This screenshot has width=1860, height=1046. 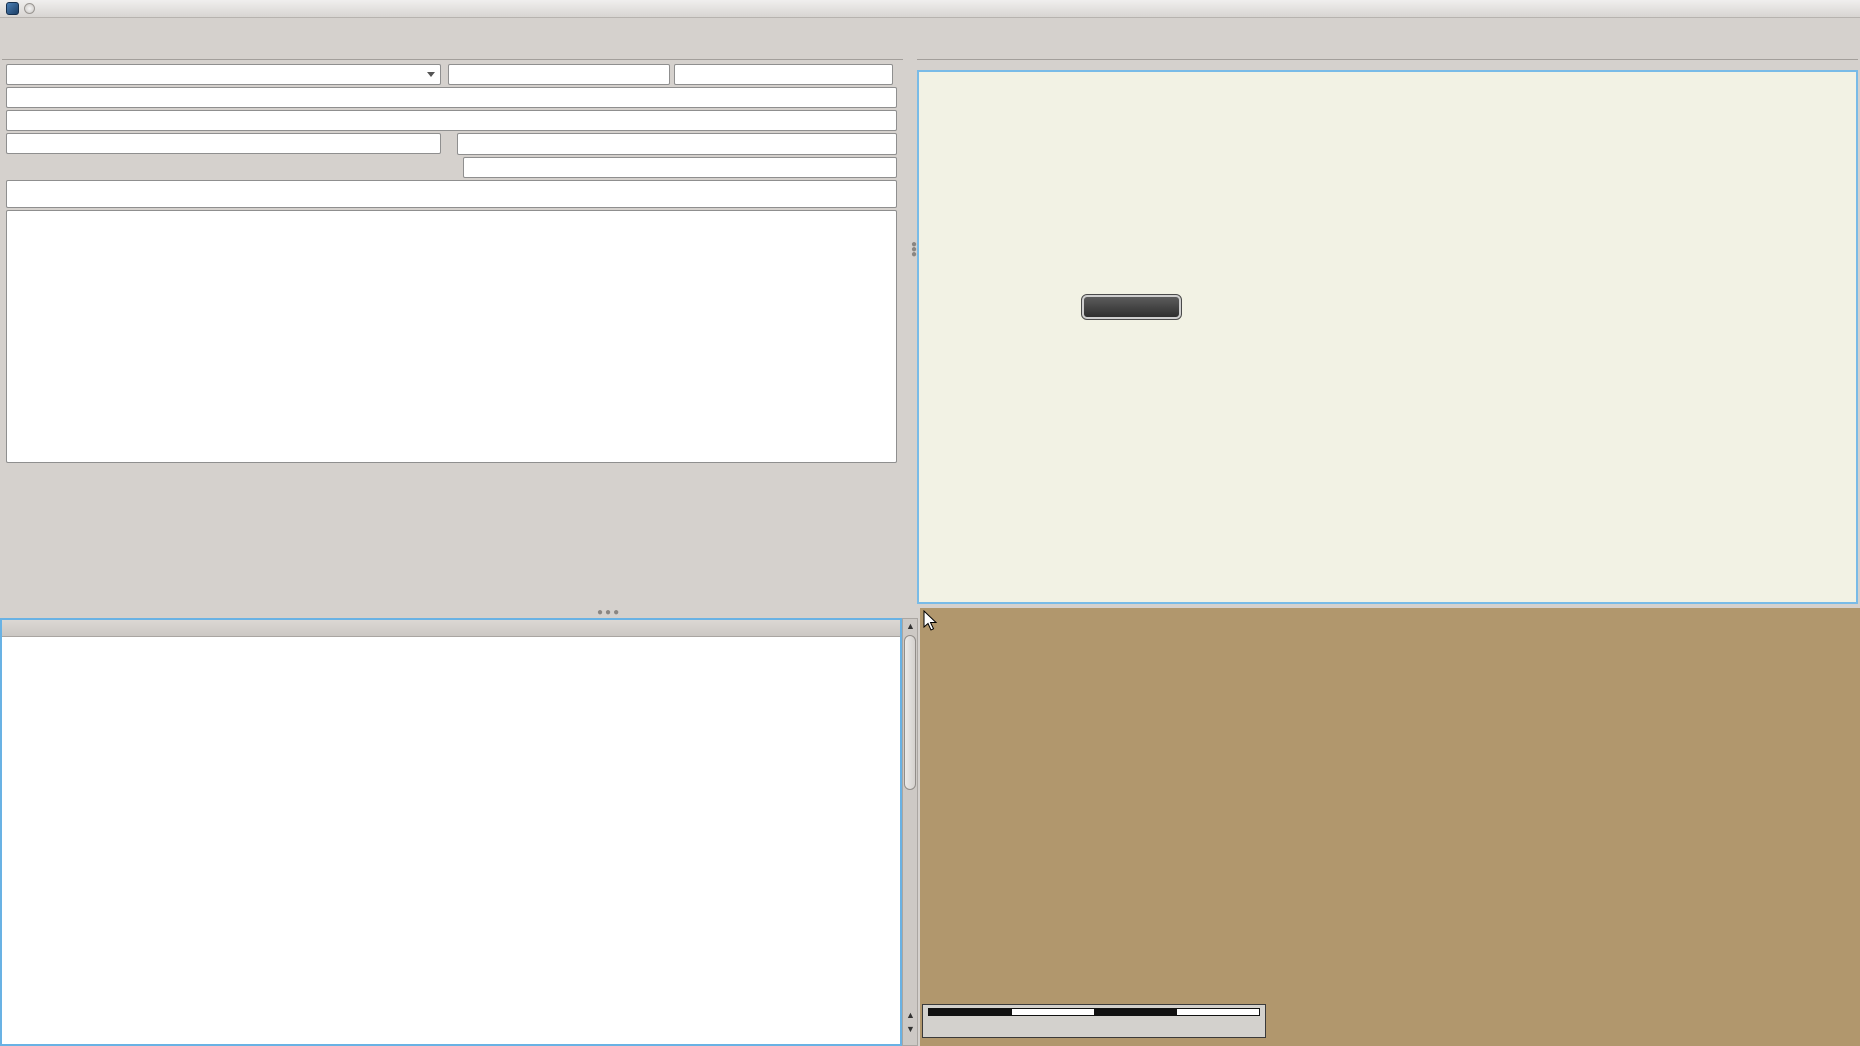 I want to click on start-time-input, so click(x=223, y=74).